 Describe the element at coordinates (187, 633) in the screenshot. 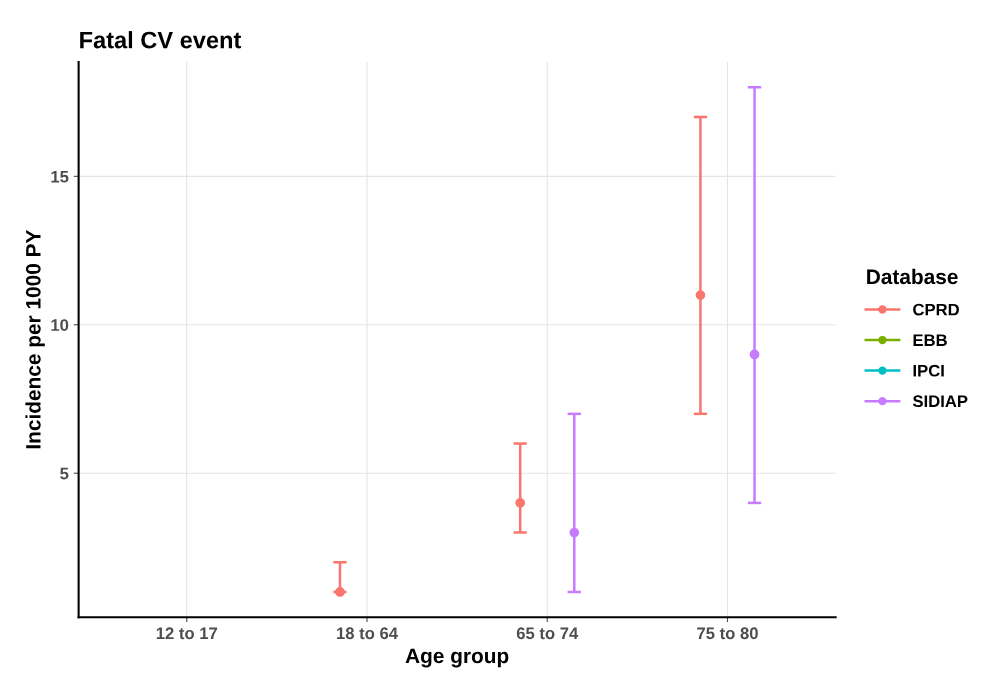

I see `x-tick-label: 12 to 17` at that location.